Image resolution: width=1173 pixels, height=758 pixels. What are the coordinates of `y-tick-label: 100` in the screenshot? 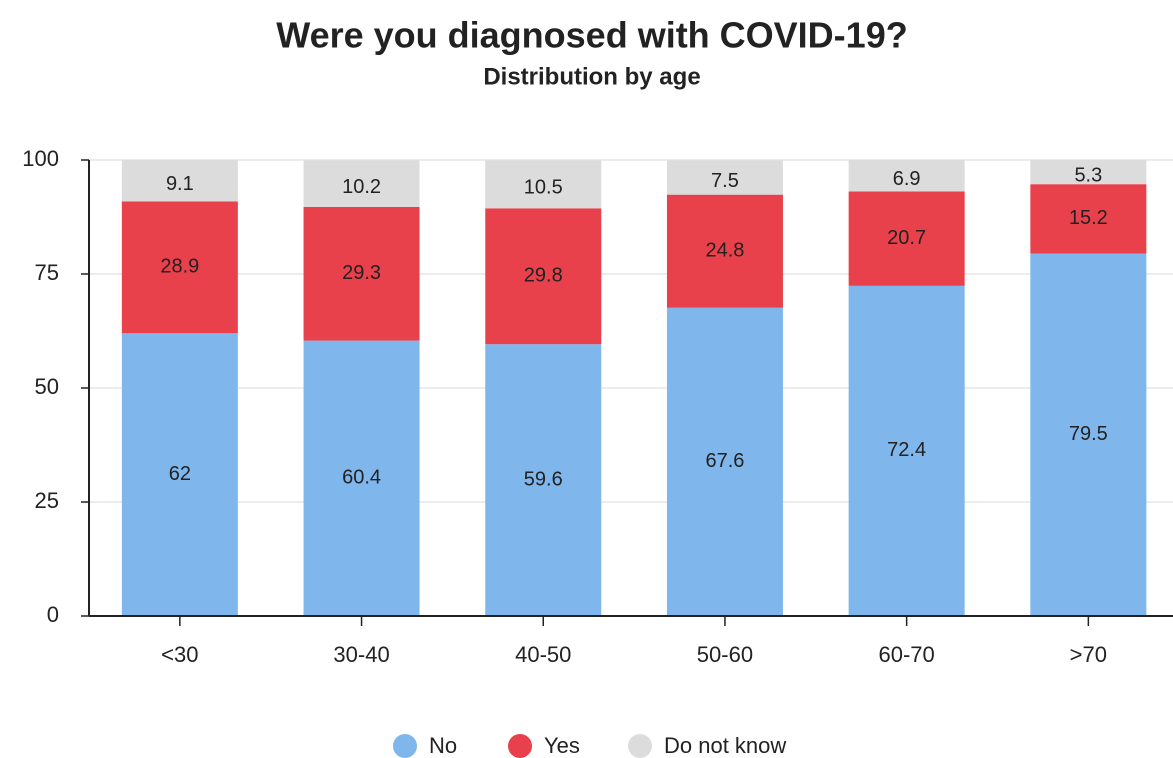 It's located at (40, 158).